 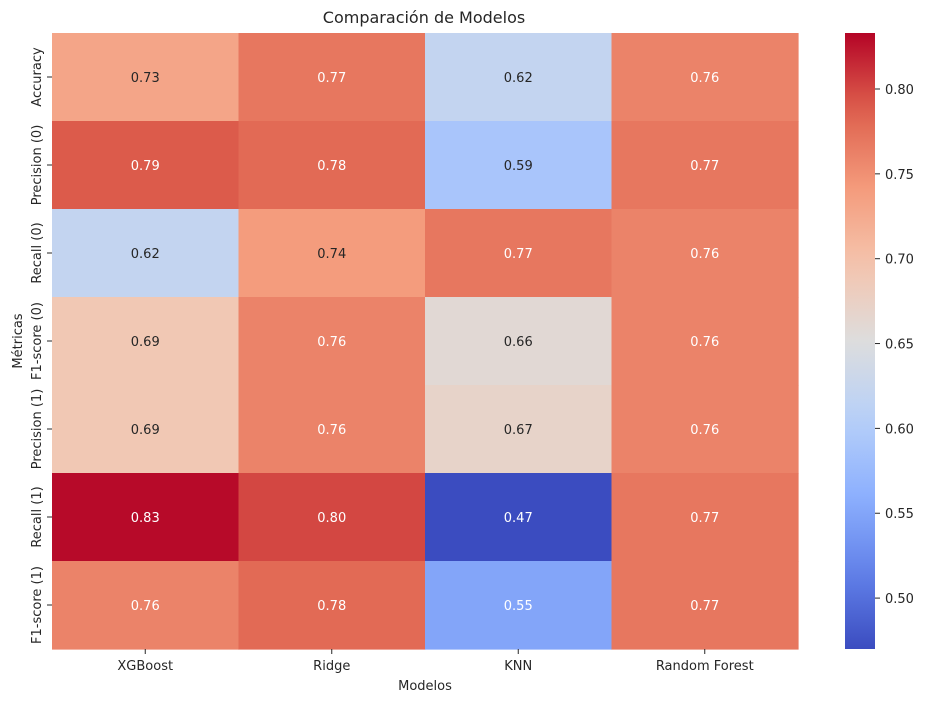 I want to click on cell-value-label: 0.66, so click(x=518, y=342).